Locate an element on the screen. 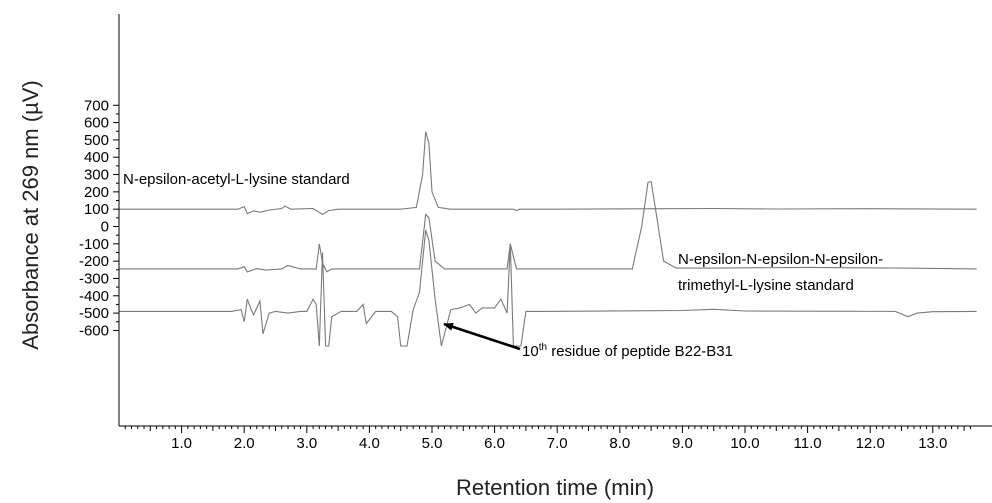  x-axis-title: Retention time (min) is located at coordinates (555, 487).